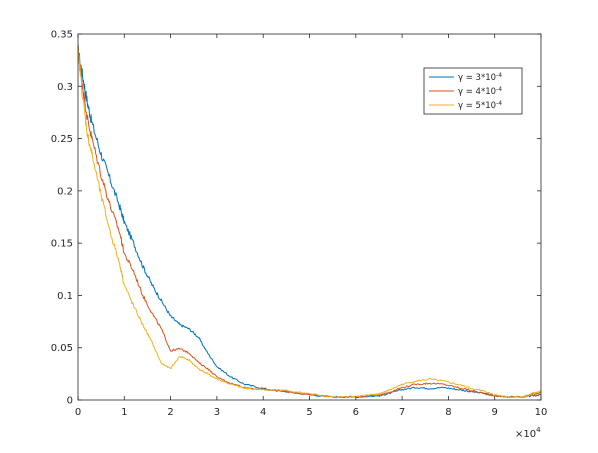 Image resolution: width=598 pixels, height=453 pixels. I want to click on legend: γ = 3*10-4 γ = 4*10-4 γ = 5*10-4, so click(473, 91).